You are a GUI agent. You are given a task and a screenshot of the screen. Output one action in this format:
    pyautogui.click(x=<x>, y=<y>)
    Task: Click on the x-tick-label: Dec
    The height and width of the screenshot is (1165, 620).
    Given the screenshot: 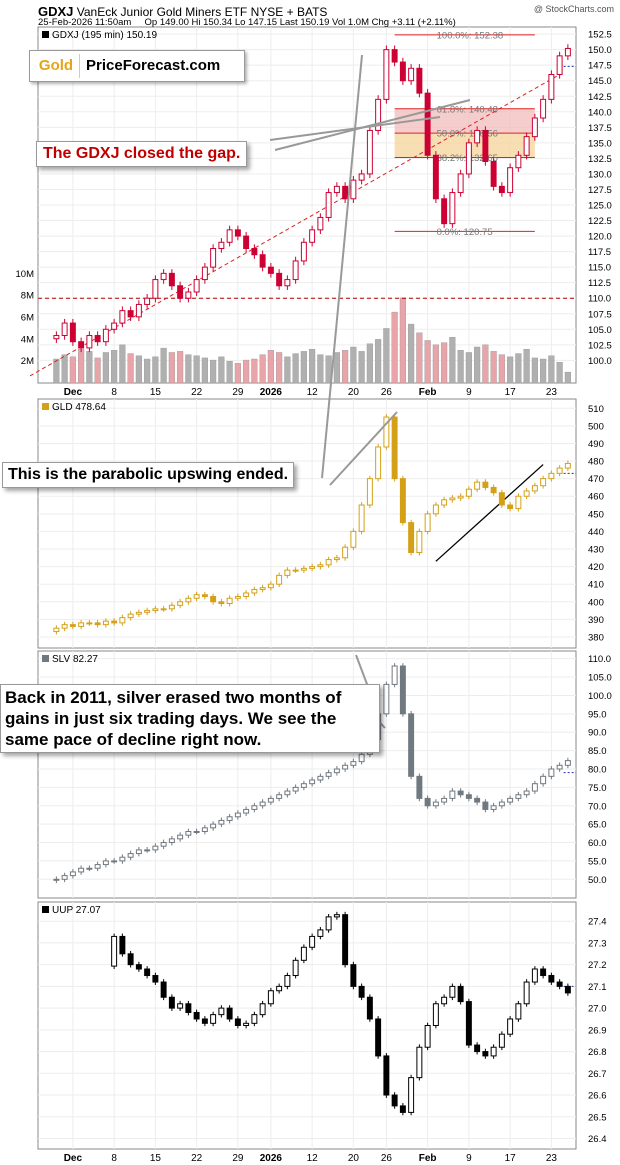 What is the action you would take?
    pyautogui.click(x=73, y=392)
    